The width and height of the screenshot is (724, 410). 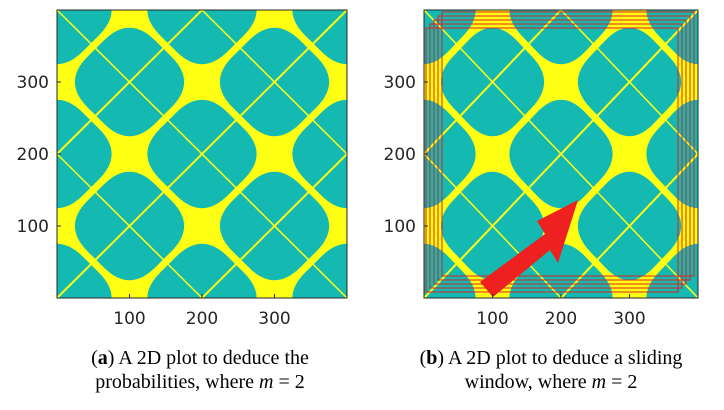 What do you see at coordinates (102, 358) in the screenshot?
I see `caption-a-tag: a` at bounding box center [102, 358].